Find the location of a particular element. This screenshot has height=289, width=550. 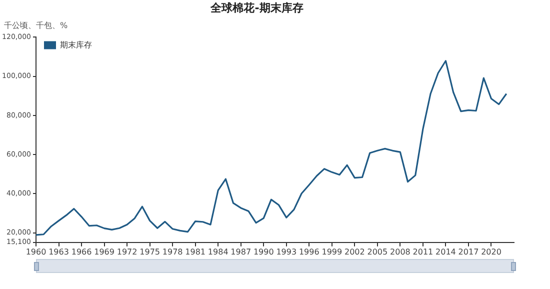

x-tick-label: 1987 is located at coordinates (241, 251).